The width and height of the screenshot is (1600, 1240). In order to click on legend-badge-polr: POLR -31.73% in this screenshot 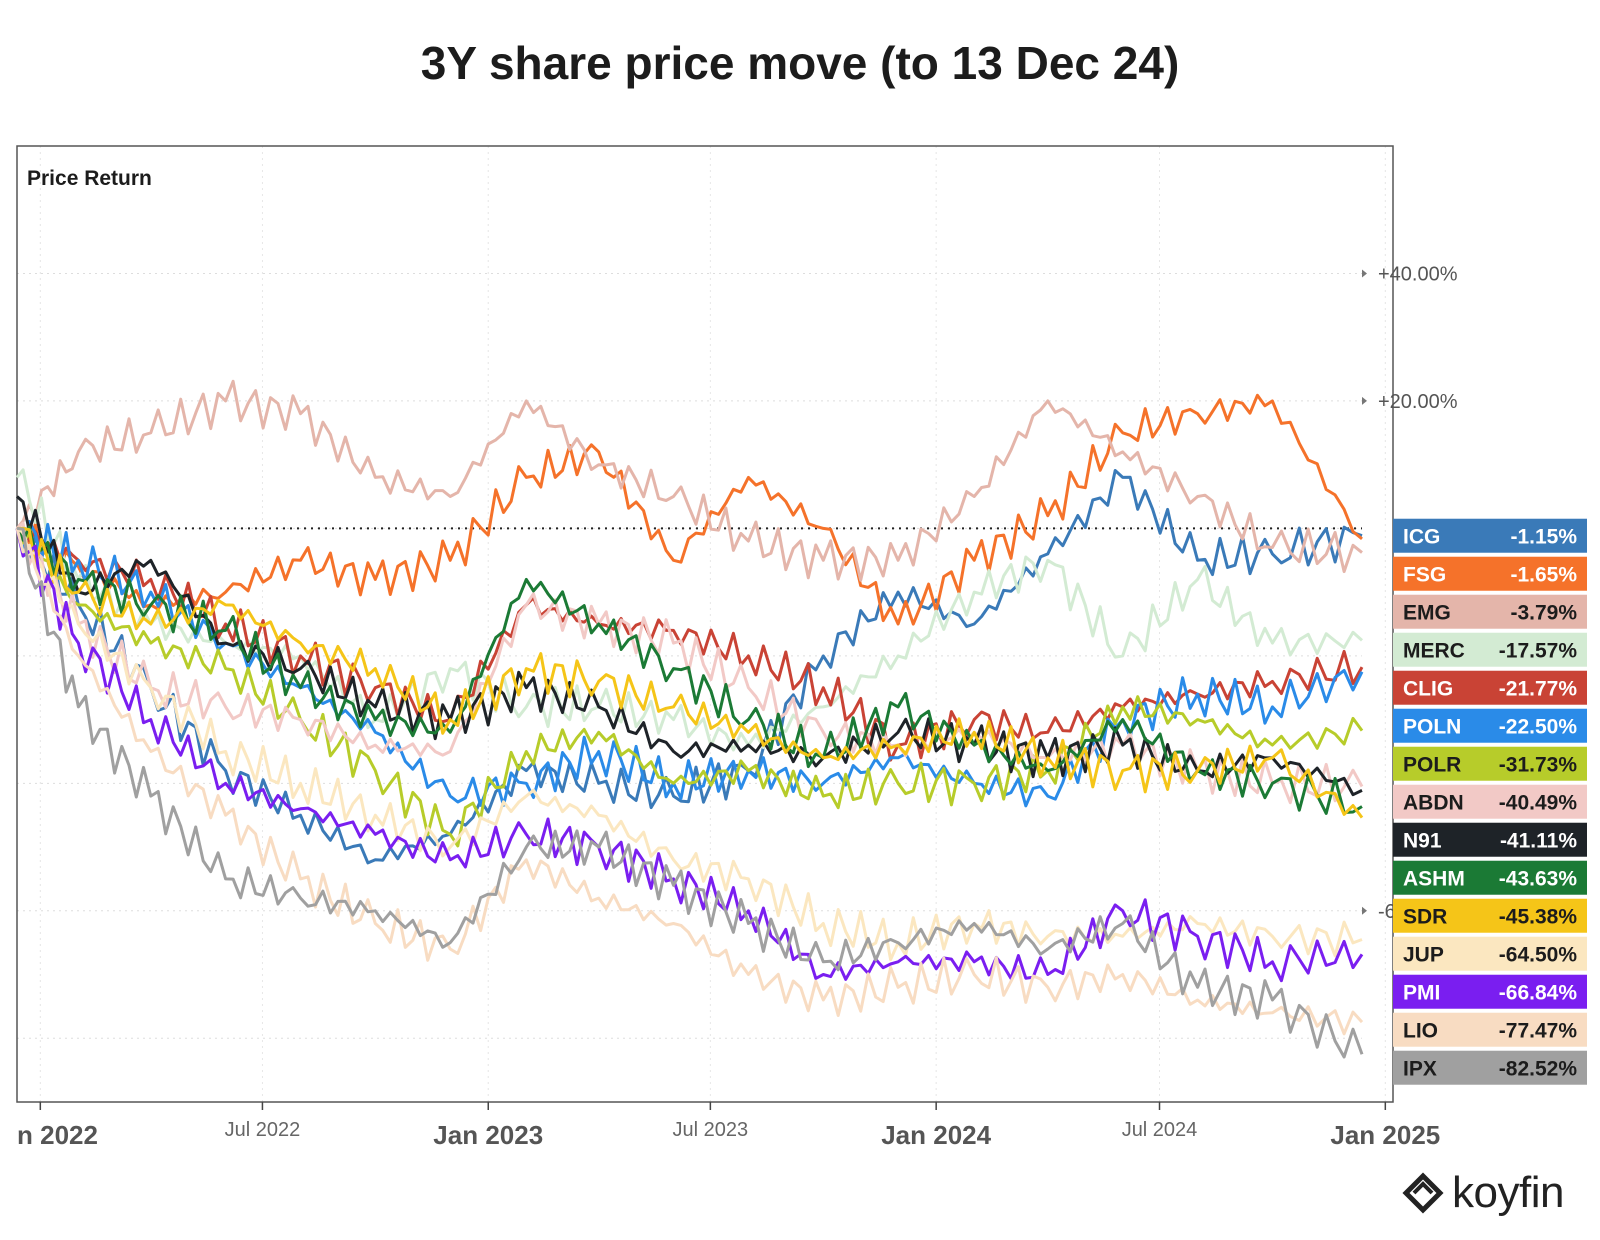, I will do `click(1490, 763)`.